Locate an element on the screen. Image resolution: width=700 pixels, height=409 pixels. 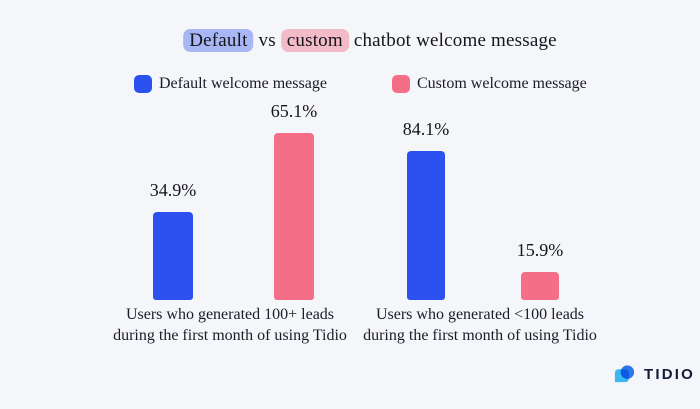
value-label-default-group2: 84.1% is located at coordinates (426, 129).